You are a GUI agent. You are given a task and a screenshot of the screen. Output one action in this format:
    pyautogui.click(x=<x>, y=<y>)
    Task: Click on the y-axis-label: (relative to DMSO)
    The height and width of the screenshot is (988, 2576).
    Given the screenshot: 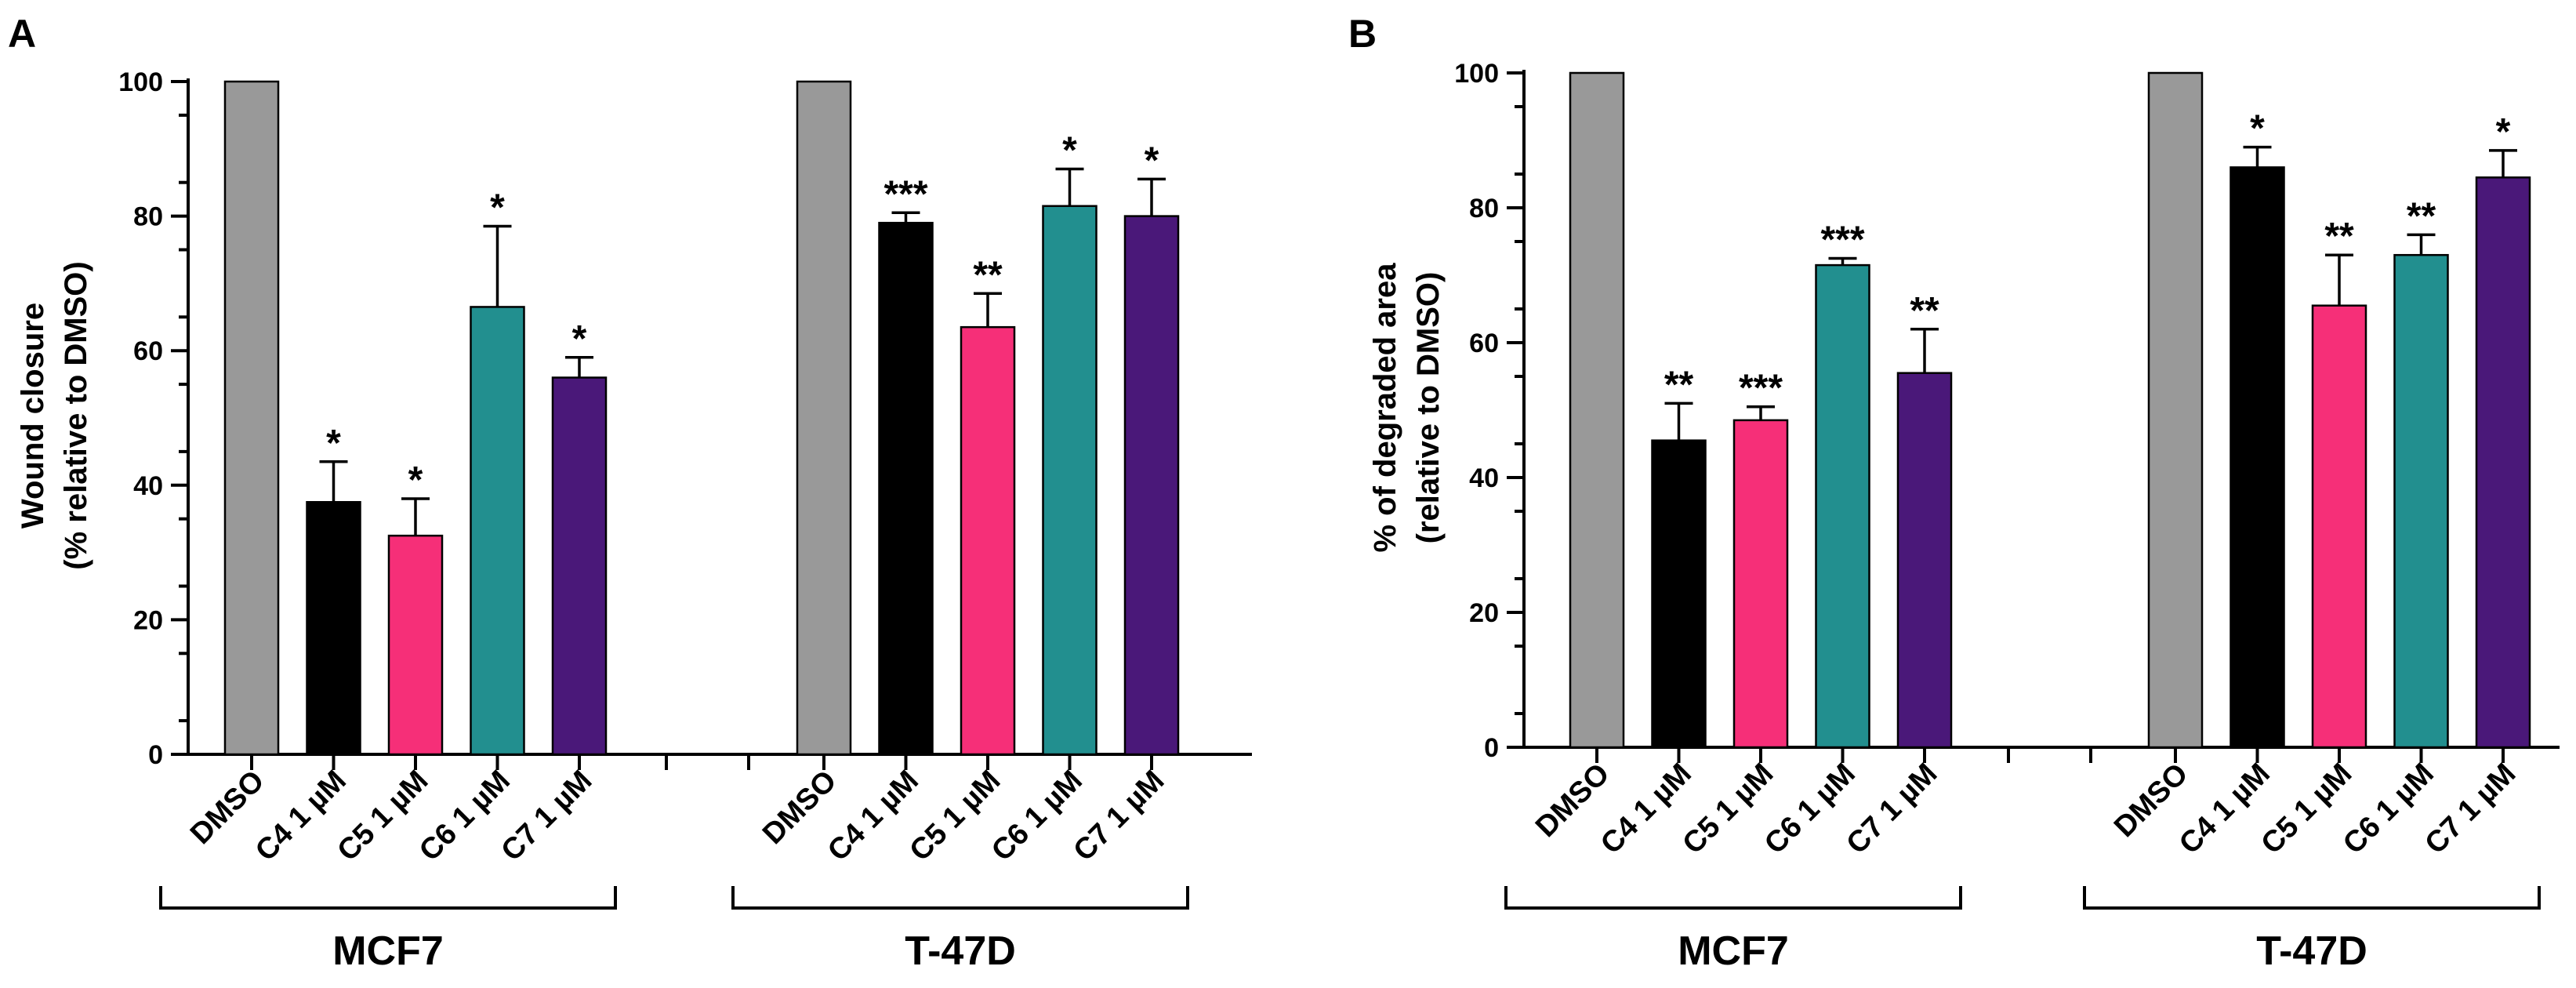 What is the action you would take?
    pyautogui.click(x=1428, y=408)
    